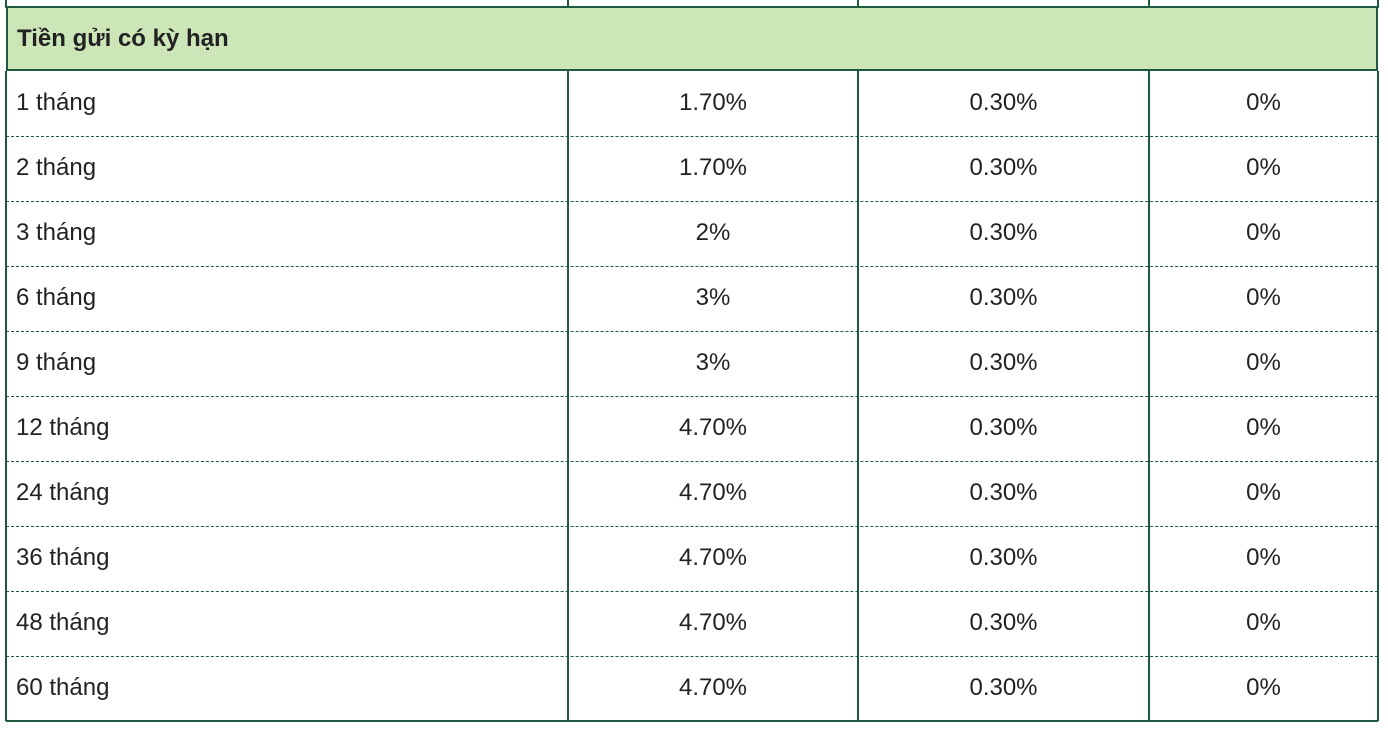 Image resolution: width=1388 pixels, height=730 pixels. I want to click on rate-cell: 2%, so click(713, 232).